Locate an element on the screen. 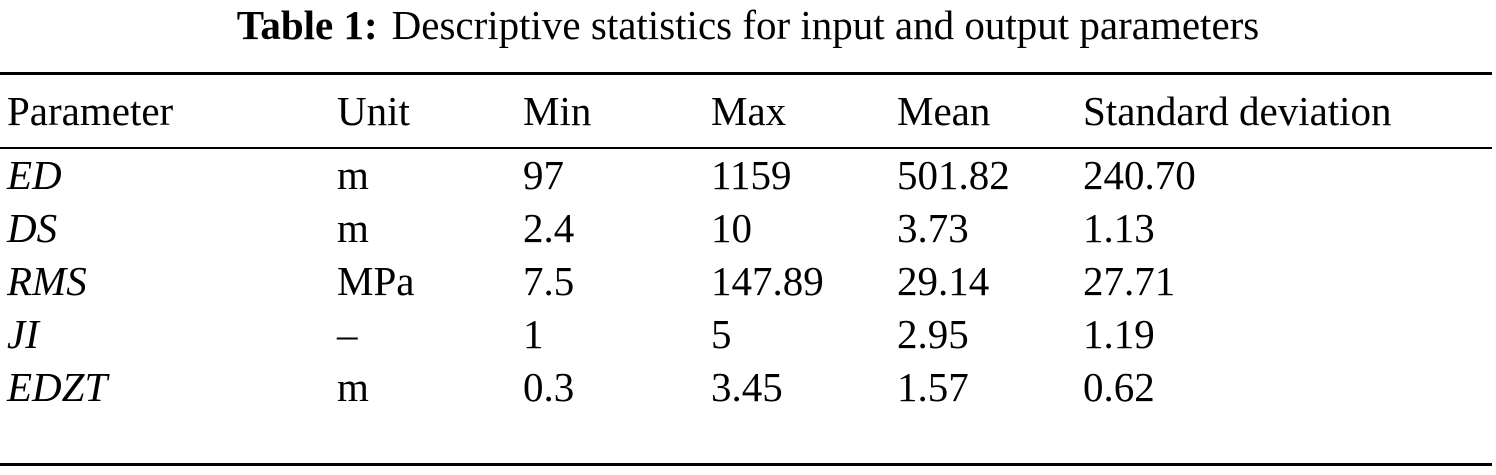 The width and height of the screenshot is (1496, 475). parameter-cell: RMS is located at coordinates (47, 281).